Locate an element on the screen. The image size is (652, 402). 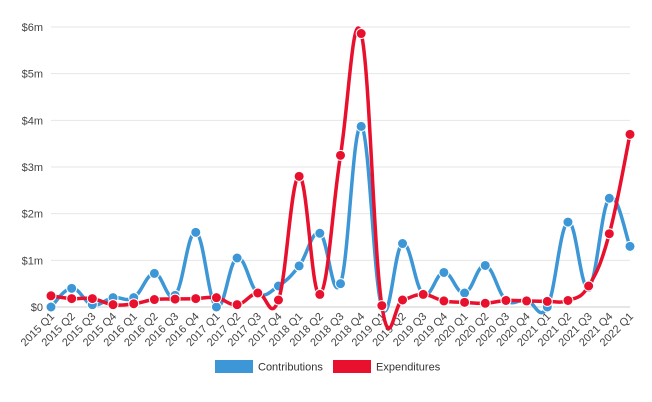
legend-item-contributions: Contributions is located at coordinates (269, 367).